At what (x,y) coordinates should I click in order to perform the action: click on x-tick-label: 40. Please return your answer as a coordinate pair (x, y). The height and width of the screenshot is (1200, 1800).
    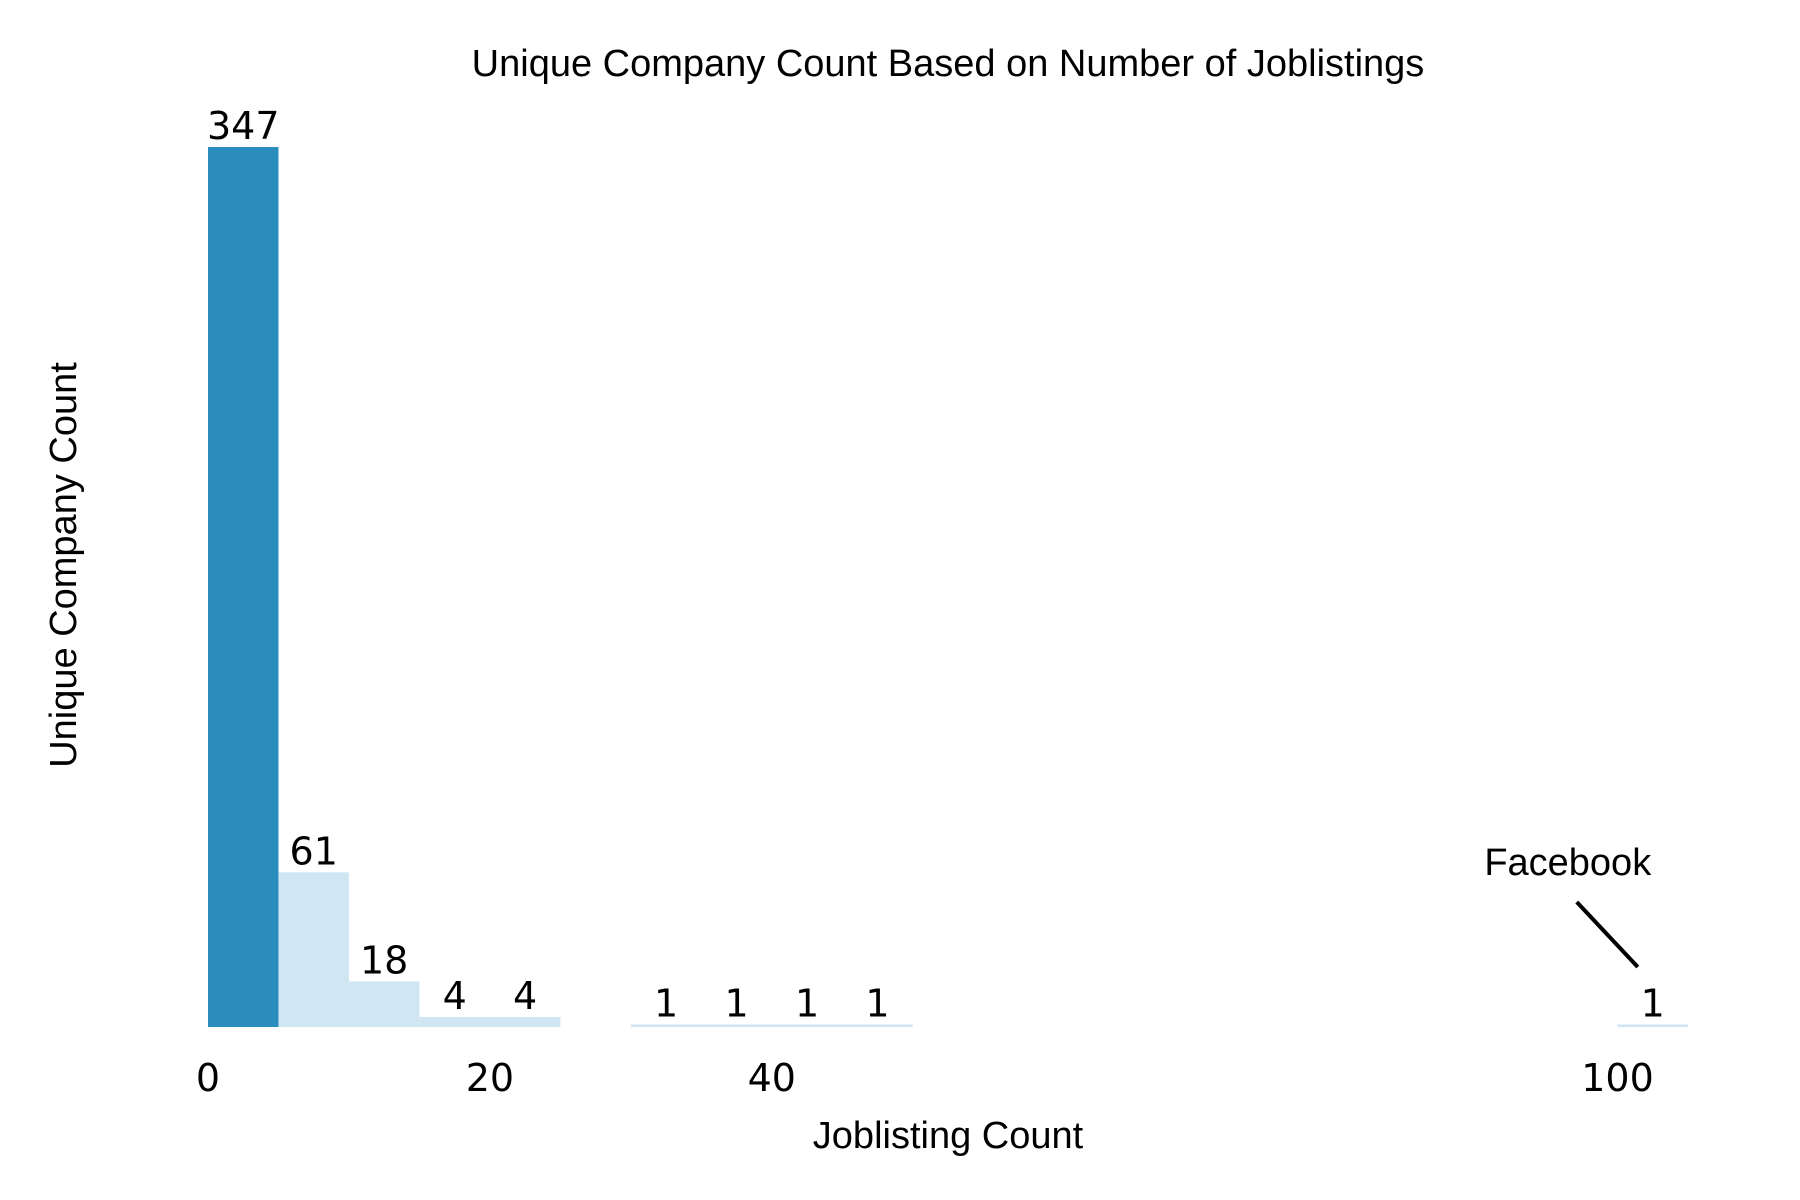
    Looking at the image, I should click on (772, 1078).